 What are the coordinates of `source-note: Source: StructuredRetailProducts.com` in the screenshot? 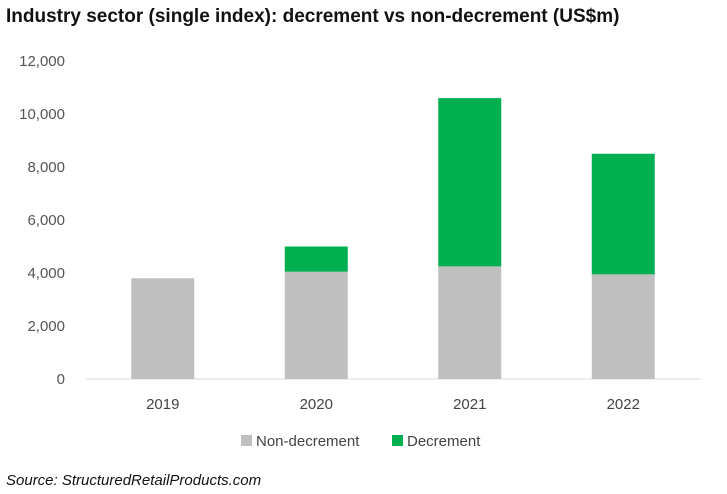 It's located at (134, 480).